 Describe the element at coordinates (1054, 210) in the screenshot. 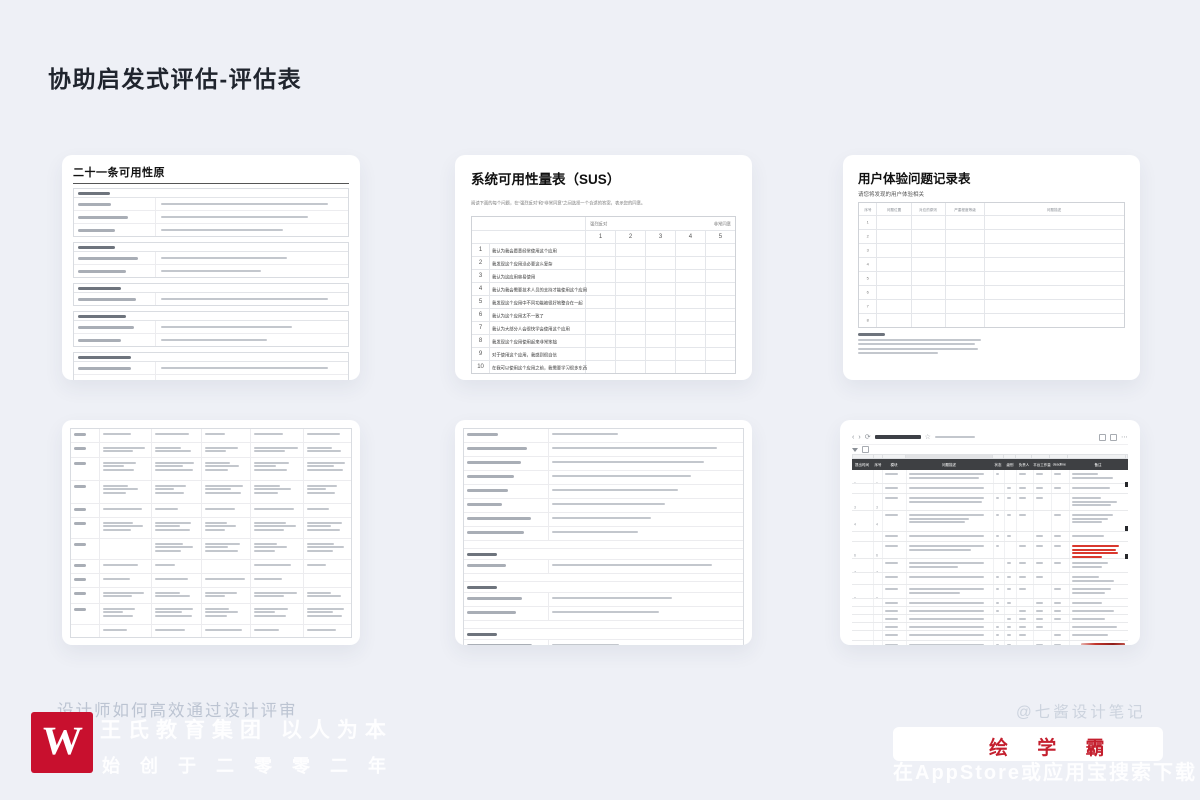

I see `column-header: 问题描述` at that location.